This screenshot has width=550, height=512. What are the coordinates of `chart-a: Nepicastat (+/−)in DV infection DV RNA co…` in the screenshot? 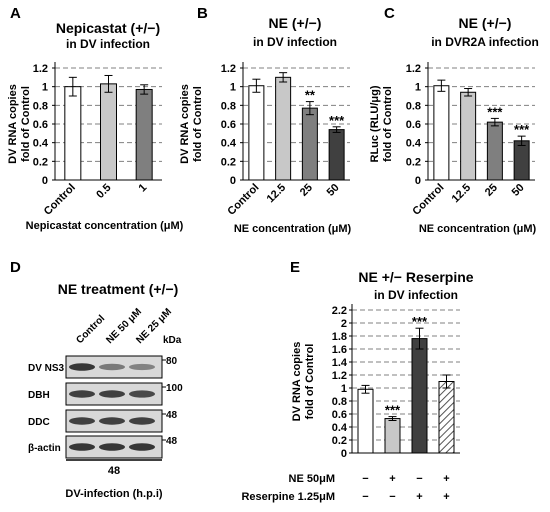 It's located at (95, 126).